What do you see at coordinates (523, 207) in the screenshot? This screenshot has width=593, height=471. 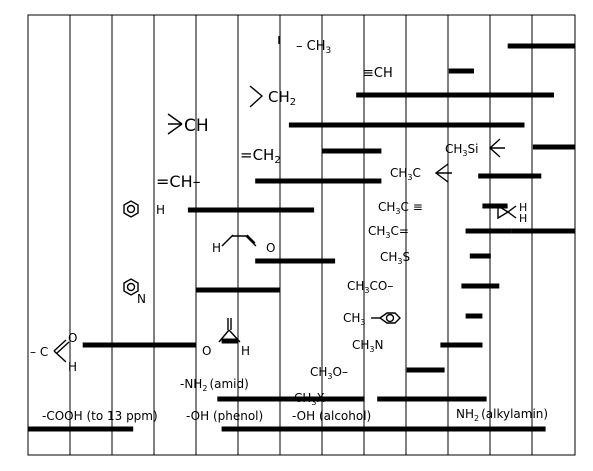 I see `label-cyclopropane-h1: H` at bounding box center [523, 207].